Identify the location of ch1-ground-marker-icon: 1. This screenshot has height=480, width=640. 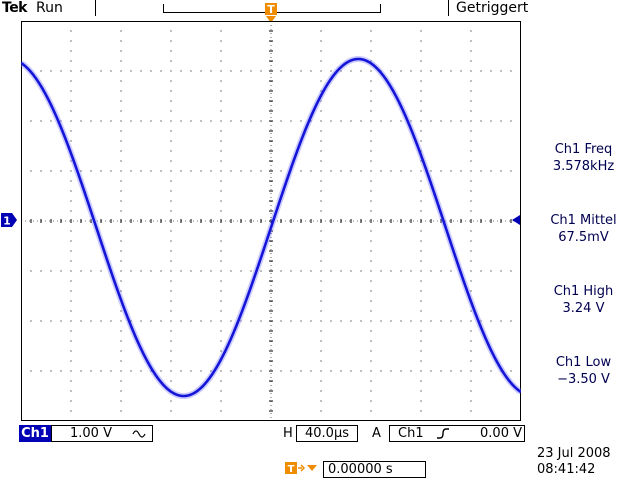
(9, 220).